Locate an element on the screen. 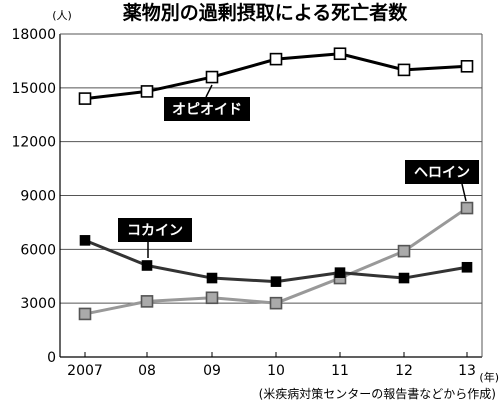 This screenshot has height=403, width=500. series-label: コカイン is located at coordinates (155, 231).